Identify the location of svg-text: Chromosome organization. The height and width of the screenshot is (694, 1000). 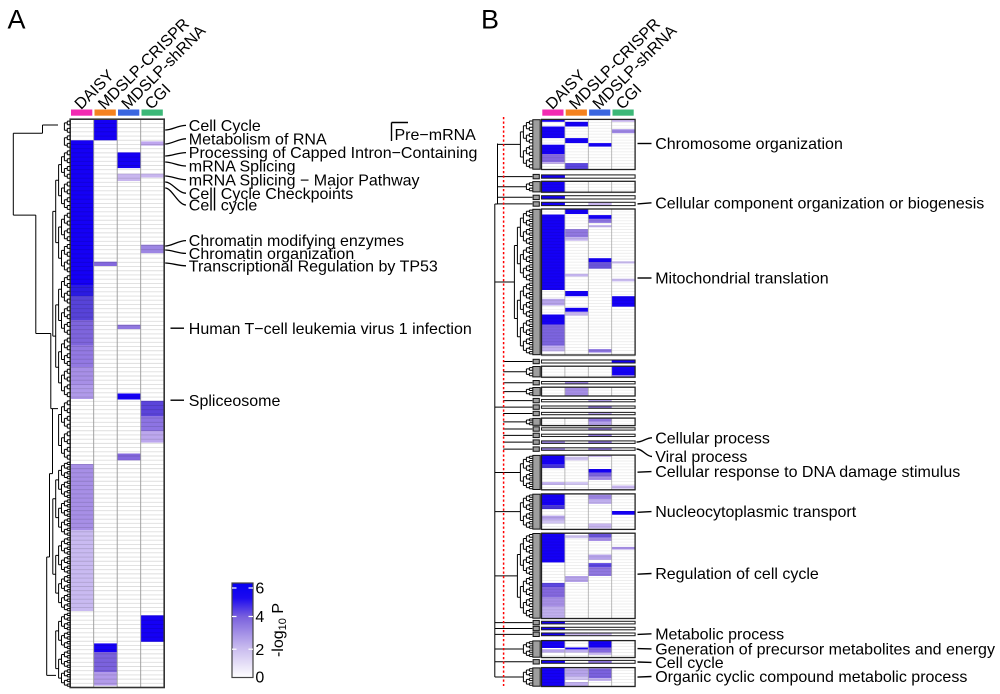
(749, 144).